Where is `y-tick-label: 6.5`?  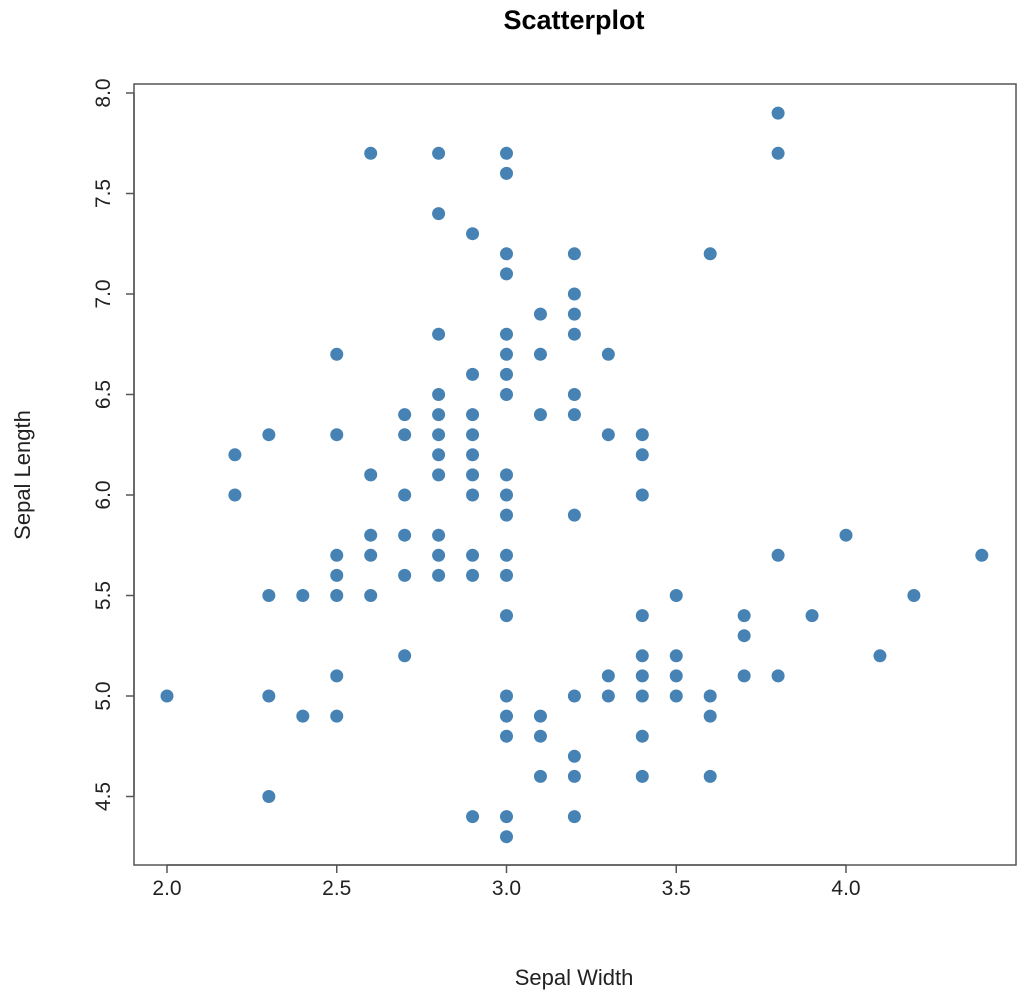 y-tick-label: 6.5 is located at coordinates (103, 394).